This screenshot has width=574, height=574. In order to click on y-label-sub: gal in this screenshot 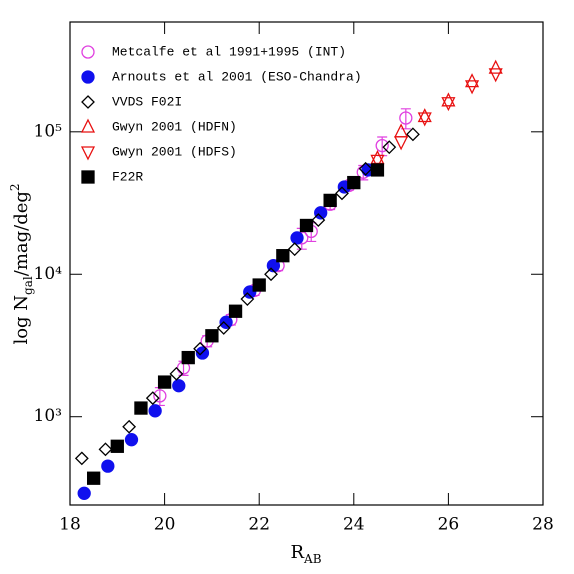, I will do `click(28, 285)`.